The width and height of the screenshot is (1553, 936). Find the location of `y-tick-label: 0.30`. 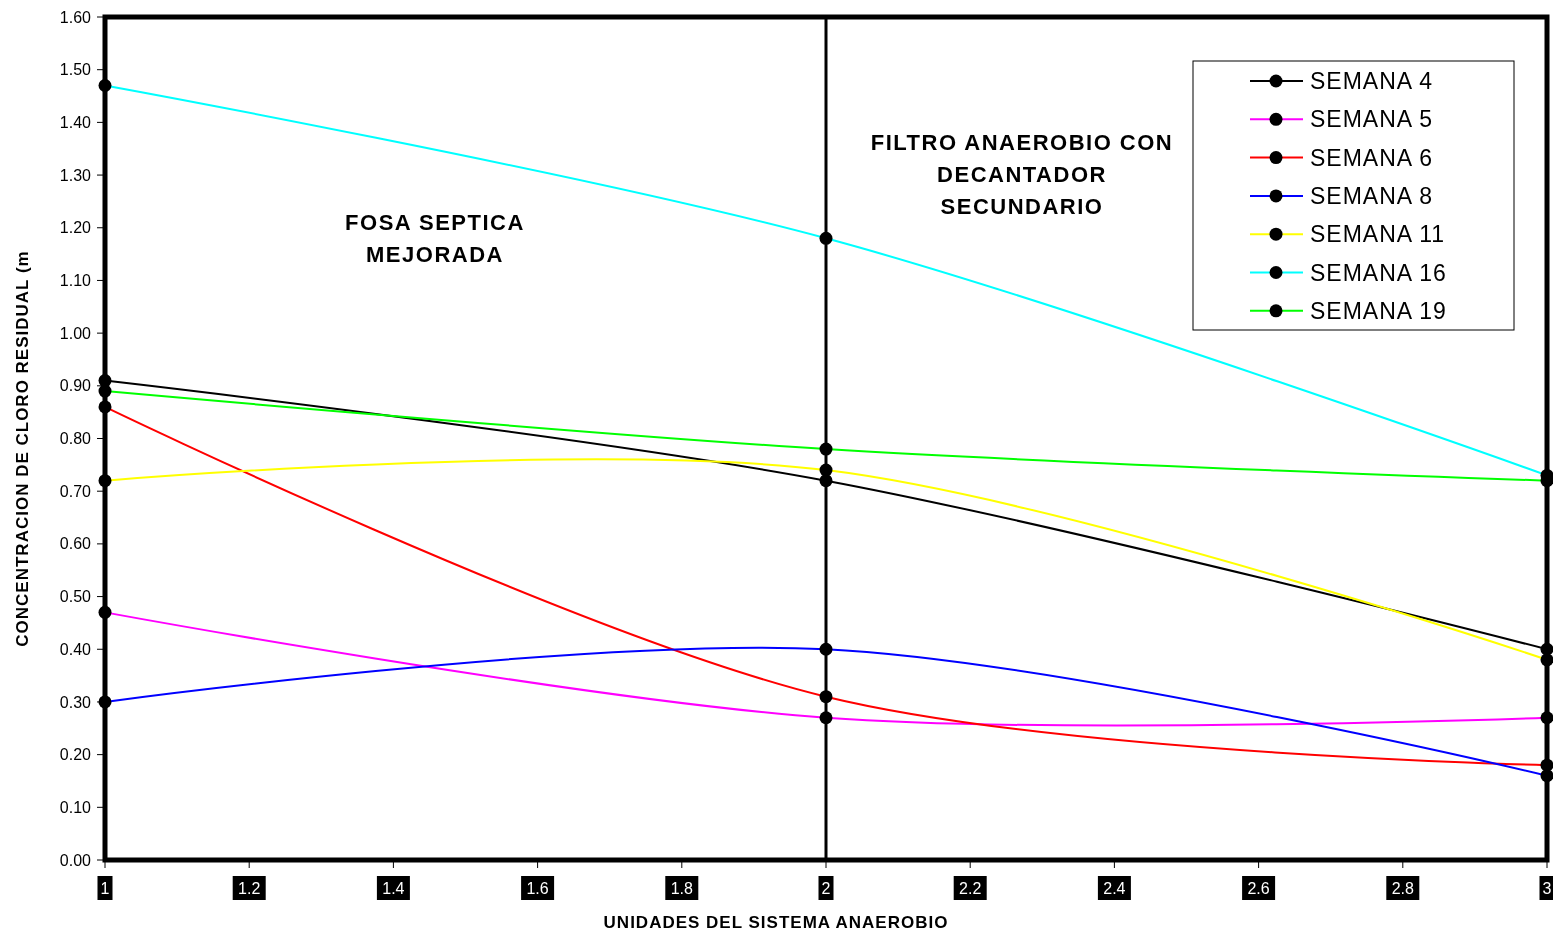

y-tick-label: 0.30 is located at coordinates (75, 702).